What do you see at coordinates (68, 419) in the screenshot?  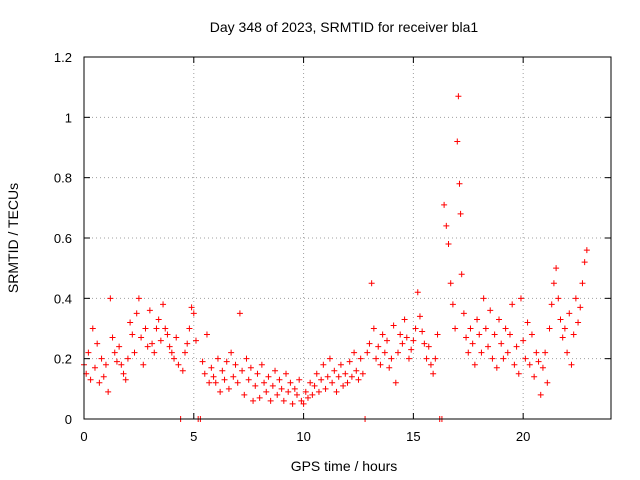 I see `y-tick-label: 0` at bounding box center [68, 419].